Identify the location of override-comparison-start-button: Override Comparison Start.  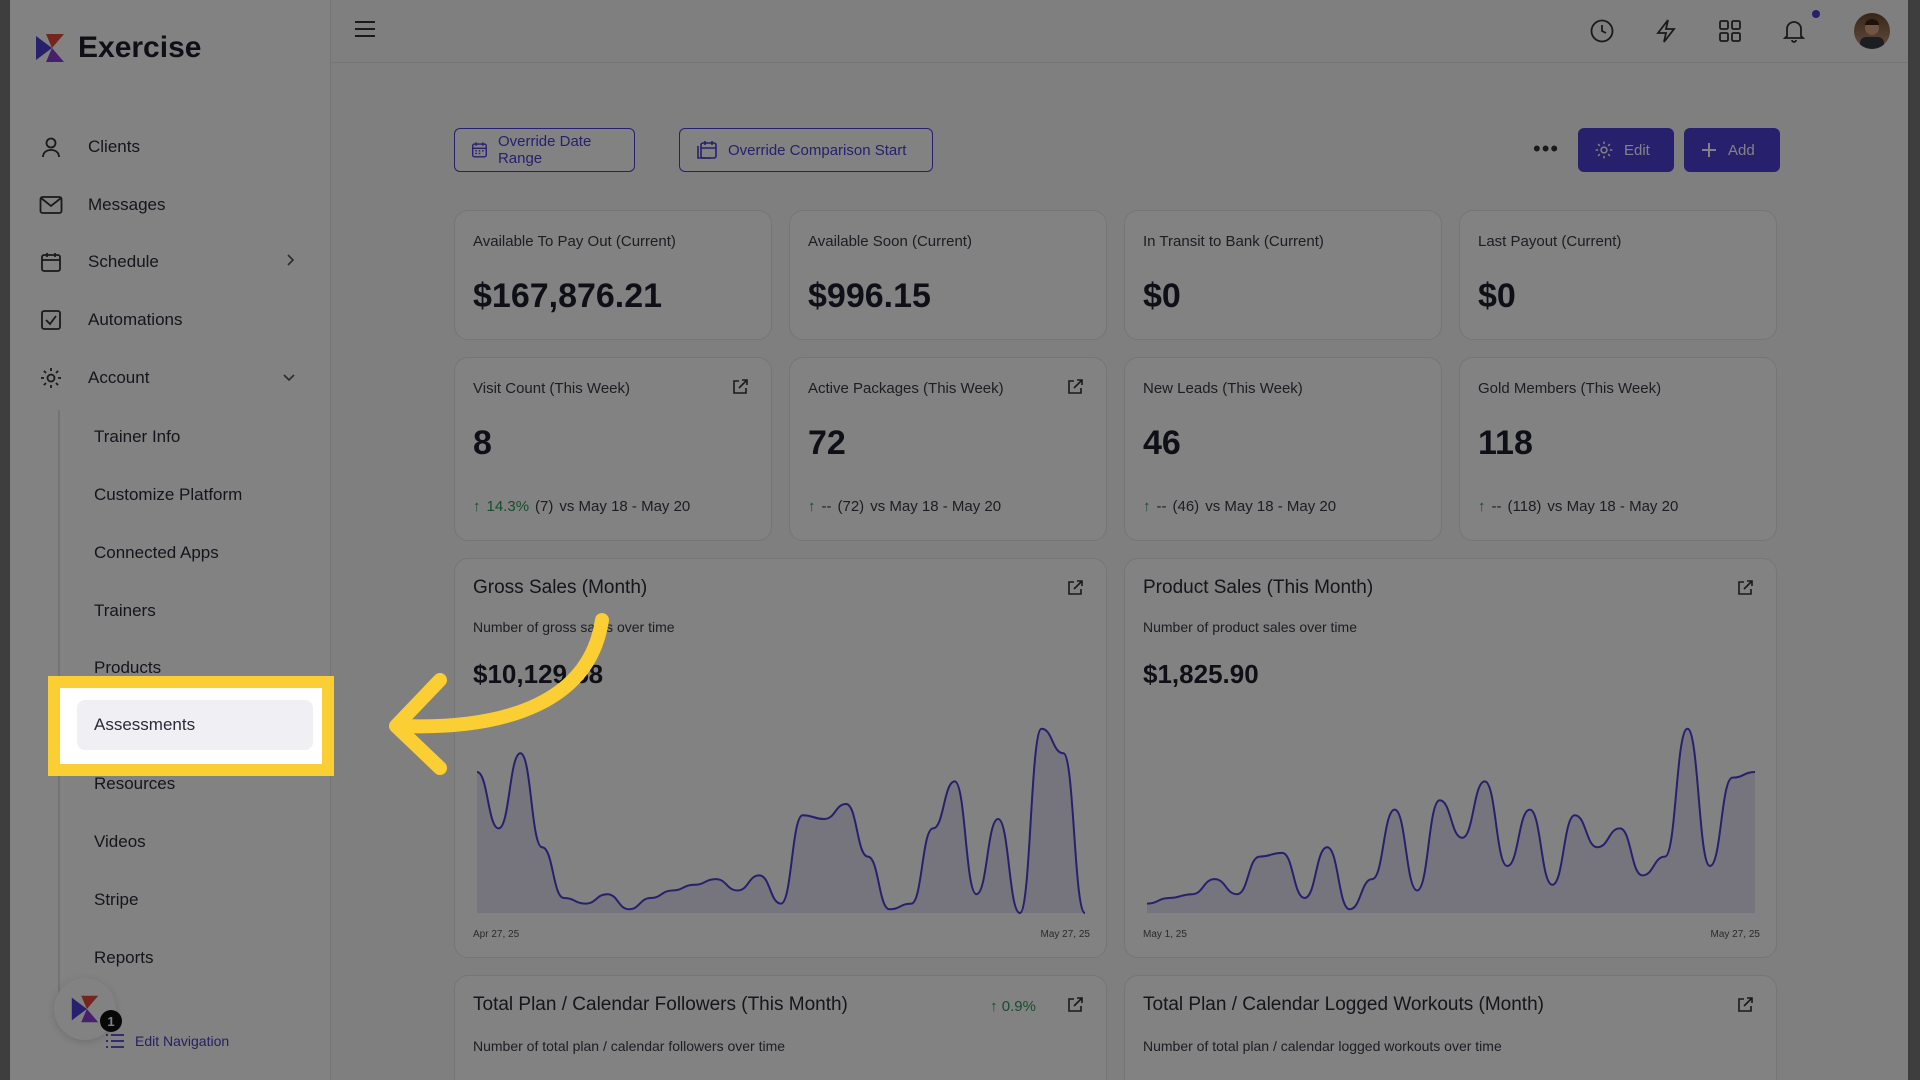
(806, 150).